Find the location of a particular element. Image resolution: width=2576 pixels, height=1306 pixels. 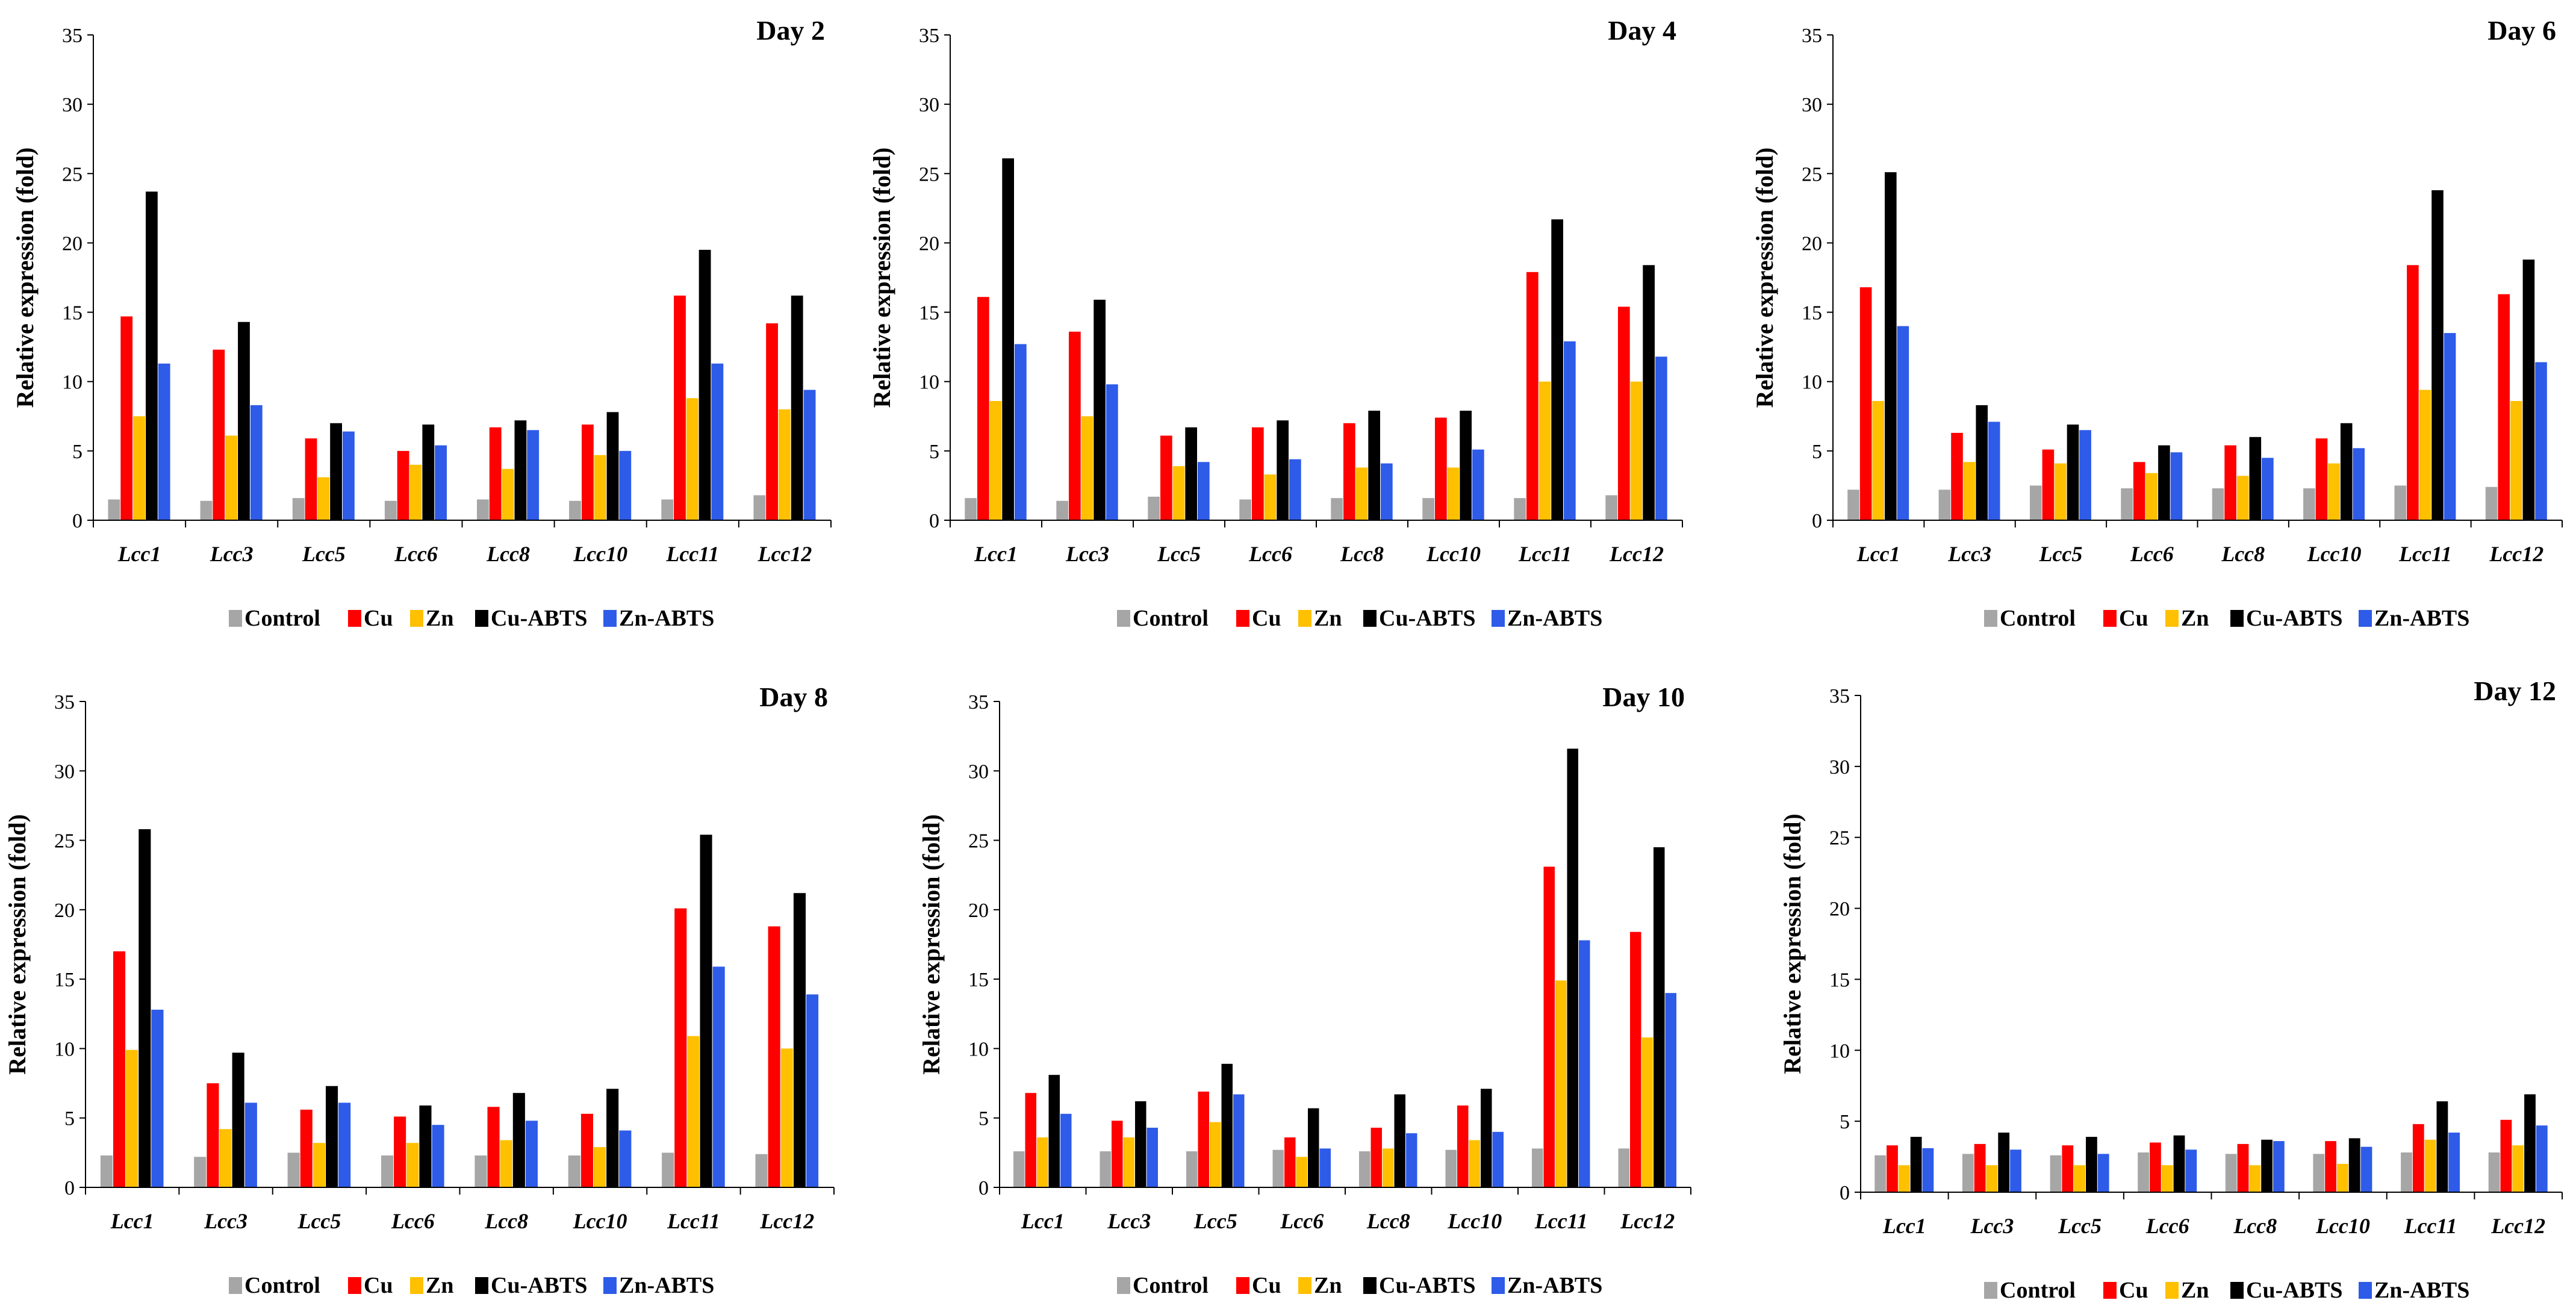

bar-cu-abts-lcc12 is located at coordinates (1649, 392).